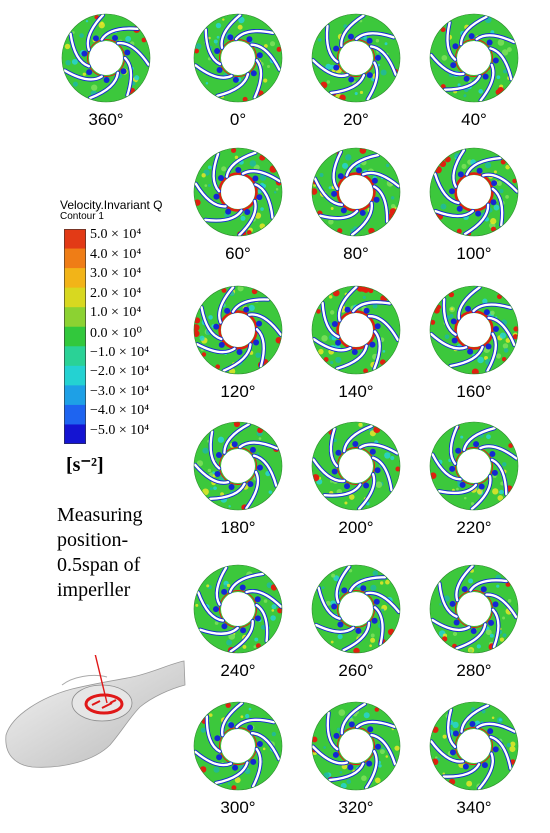 The height and width of the screenshot is (833, 550). Describe the element at coordinates (356, 527) in the screenshot. I see `panel-angle-label: 200°` at that location.